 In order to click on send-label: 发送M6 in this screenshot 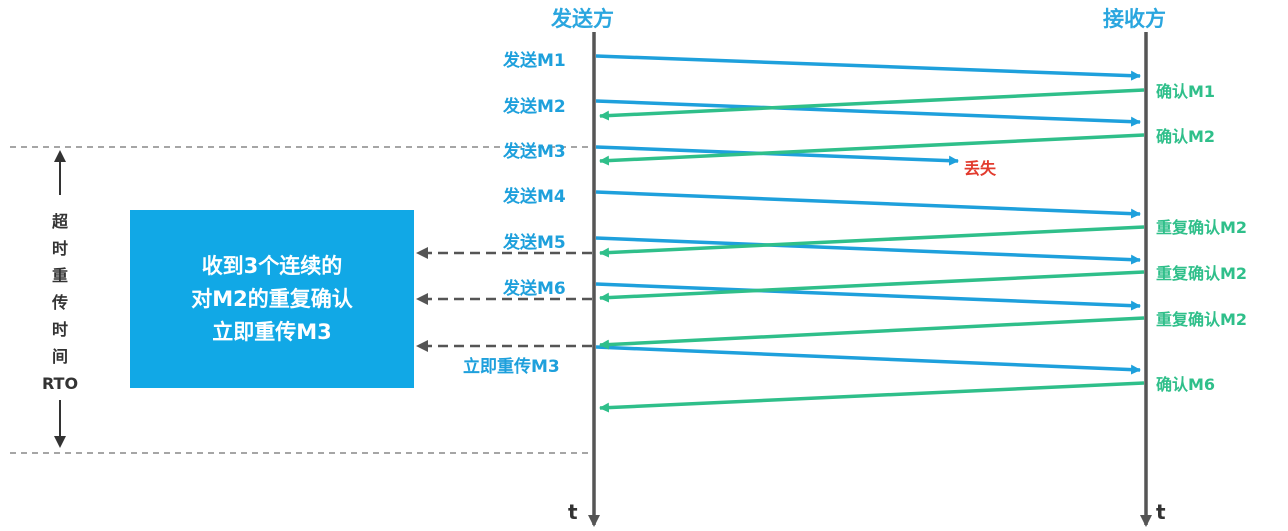, I will do `click(534, 289)`.